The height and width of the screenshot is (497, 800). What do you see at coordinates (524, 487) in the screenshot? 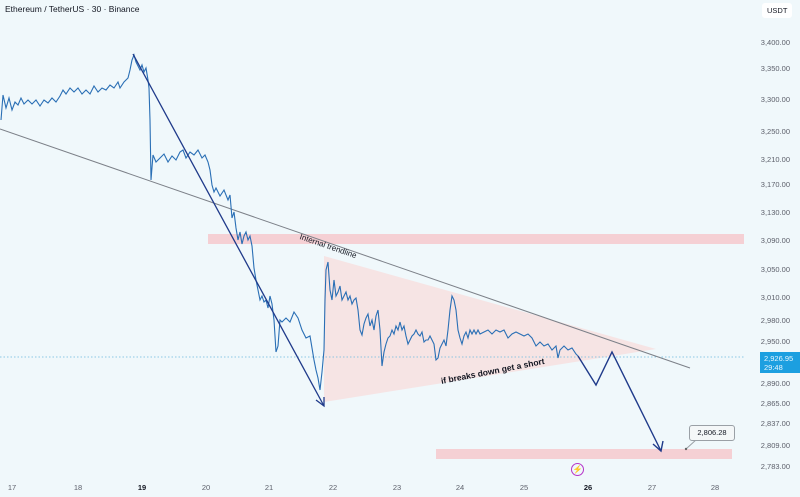
I see `x-tick: 25` at bounding box center [524, 487].